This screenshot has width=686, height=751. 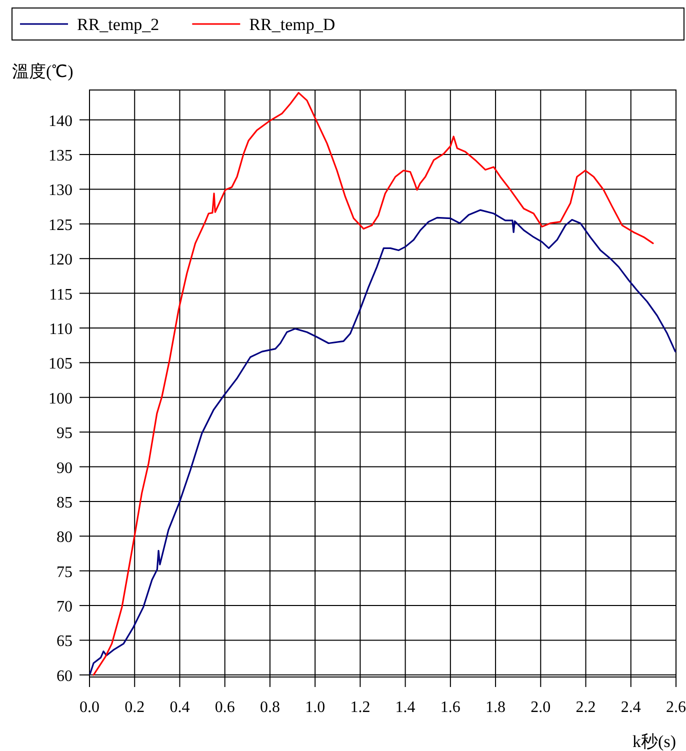 I want to click on x-tick-label: 2.6, so click(x=676, y=707).